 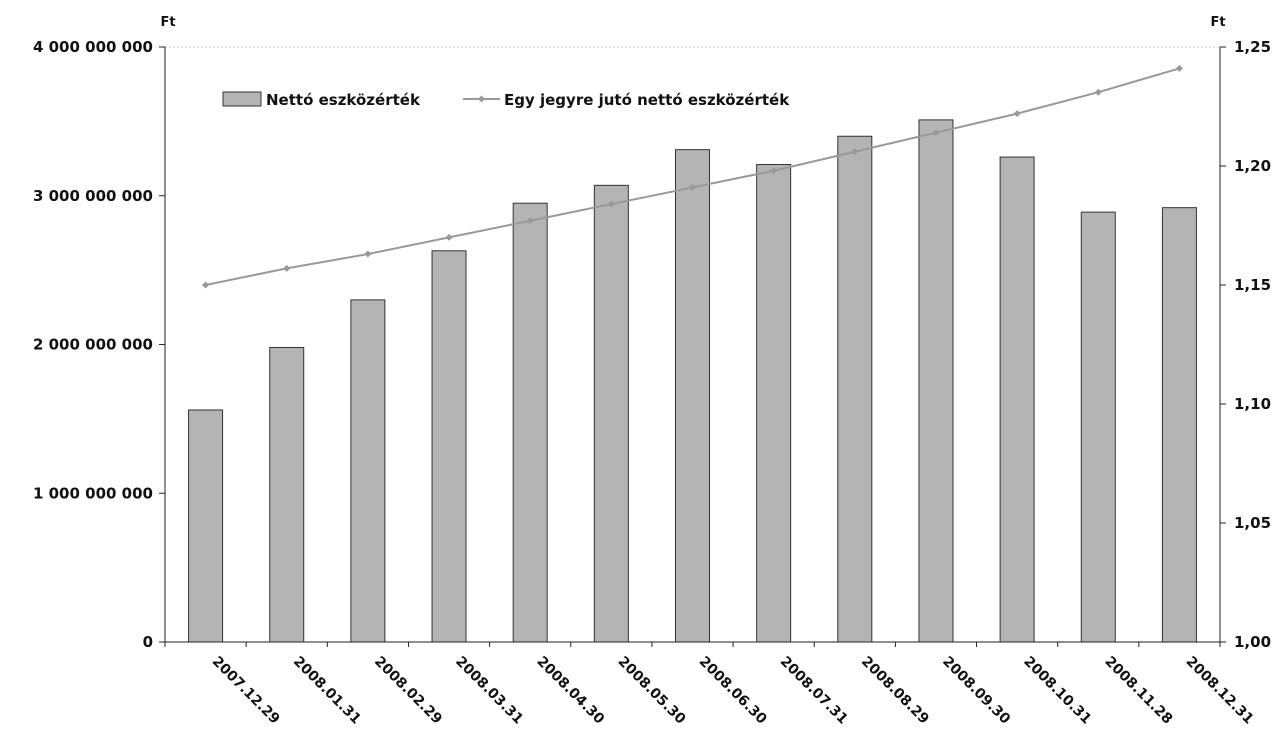 What do you see at coordinates (408, 691) in the screenshot?
I see `category-label: 2008.02.29` at bounding box center [408, 691].